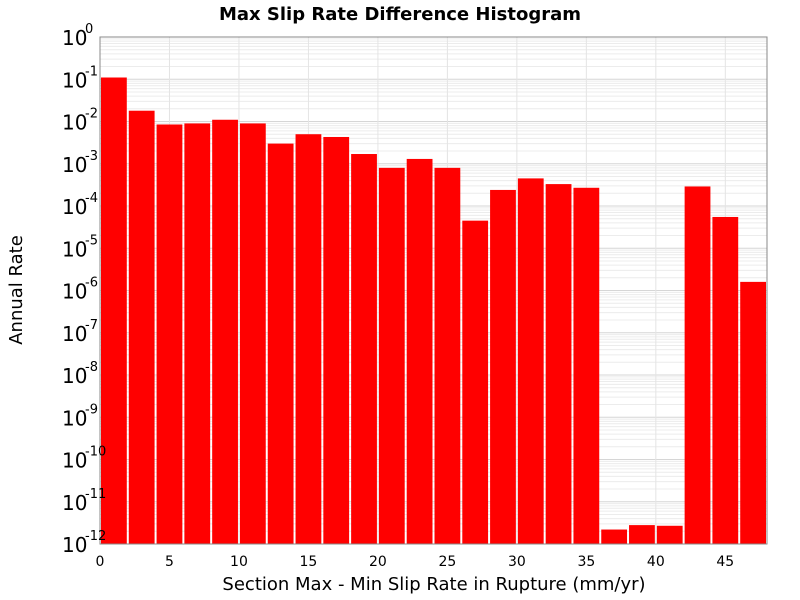 This screenshot has height=600, width=800. What do you see at coordinates (378, 562) in the screenshot?
I see `x-tick-label: 20` at bounding box center [378, 562].